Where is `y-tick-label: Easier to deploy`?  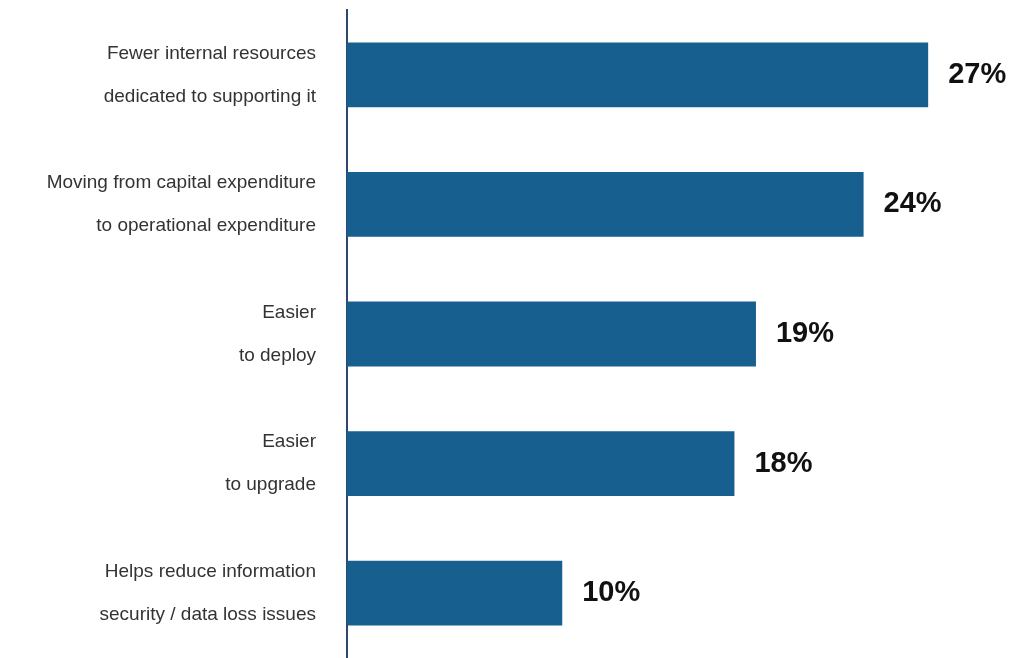
y-tick-label: Easier to deploy is located at coordinates (277, 332).